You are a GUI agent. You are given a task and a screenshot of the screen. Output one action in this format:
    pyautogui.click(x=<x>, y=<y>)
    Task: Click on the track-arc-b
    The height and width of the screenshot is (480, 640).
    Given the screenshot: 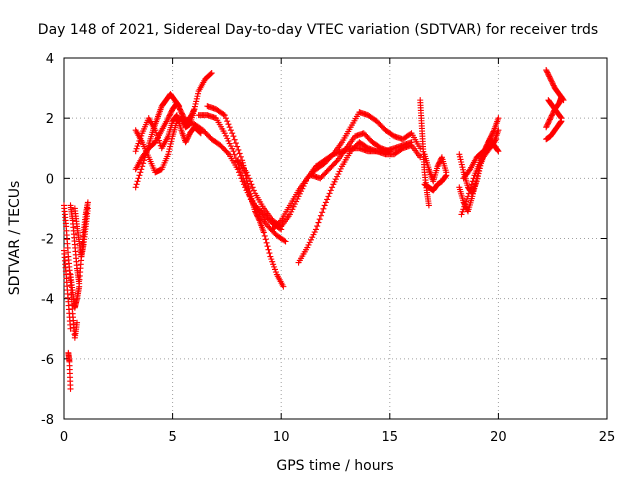 What is the action you would take?
    pyautogui.click(x=67, y=289)
    